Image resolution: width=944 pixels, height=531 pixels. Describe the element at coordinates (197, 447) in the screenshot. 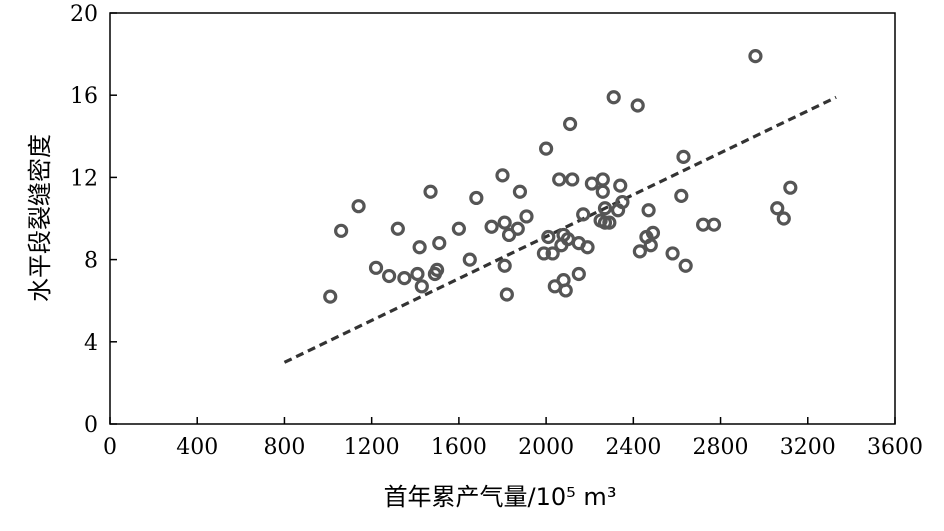

I see `x-tick-label: 400` at that location.